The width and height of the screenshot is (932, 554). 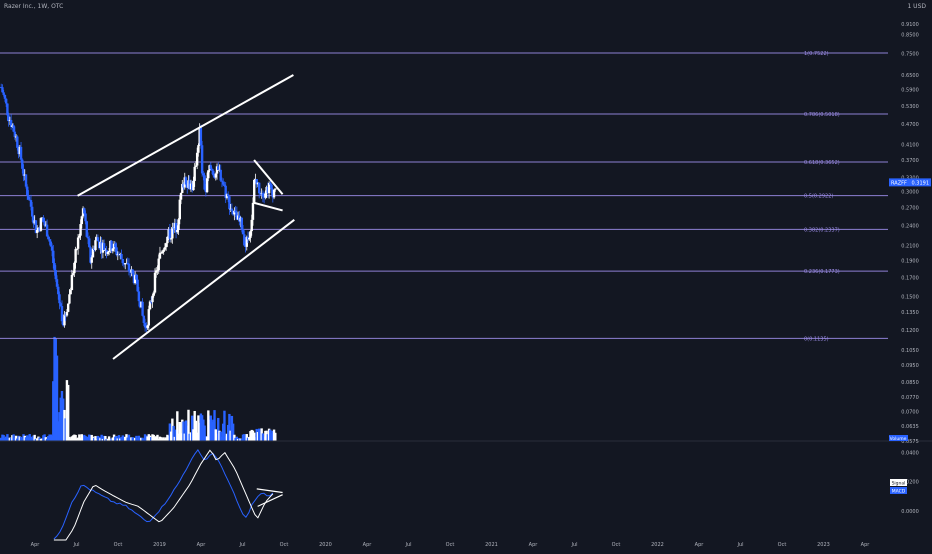 I want to click on price-tick-label: 0.0770, so click(x=910, y=398).